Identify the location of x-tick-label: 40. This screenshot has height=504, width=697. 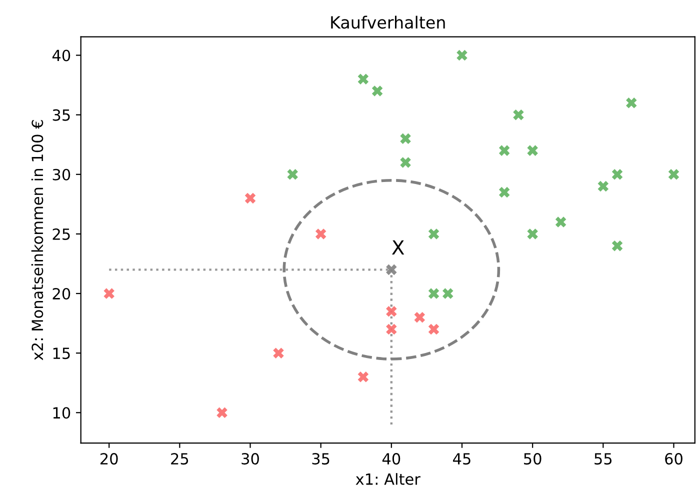
(391, 459).